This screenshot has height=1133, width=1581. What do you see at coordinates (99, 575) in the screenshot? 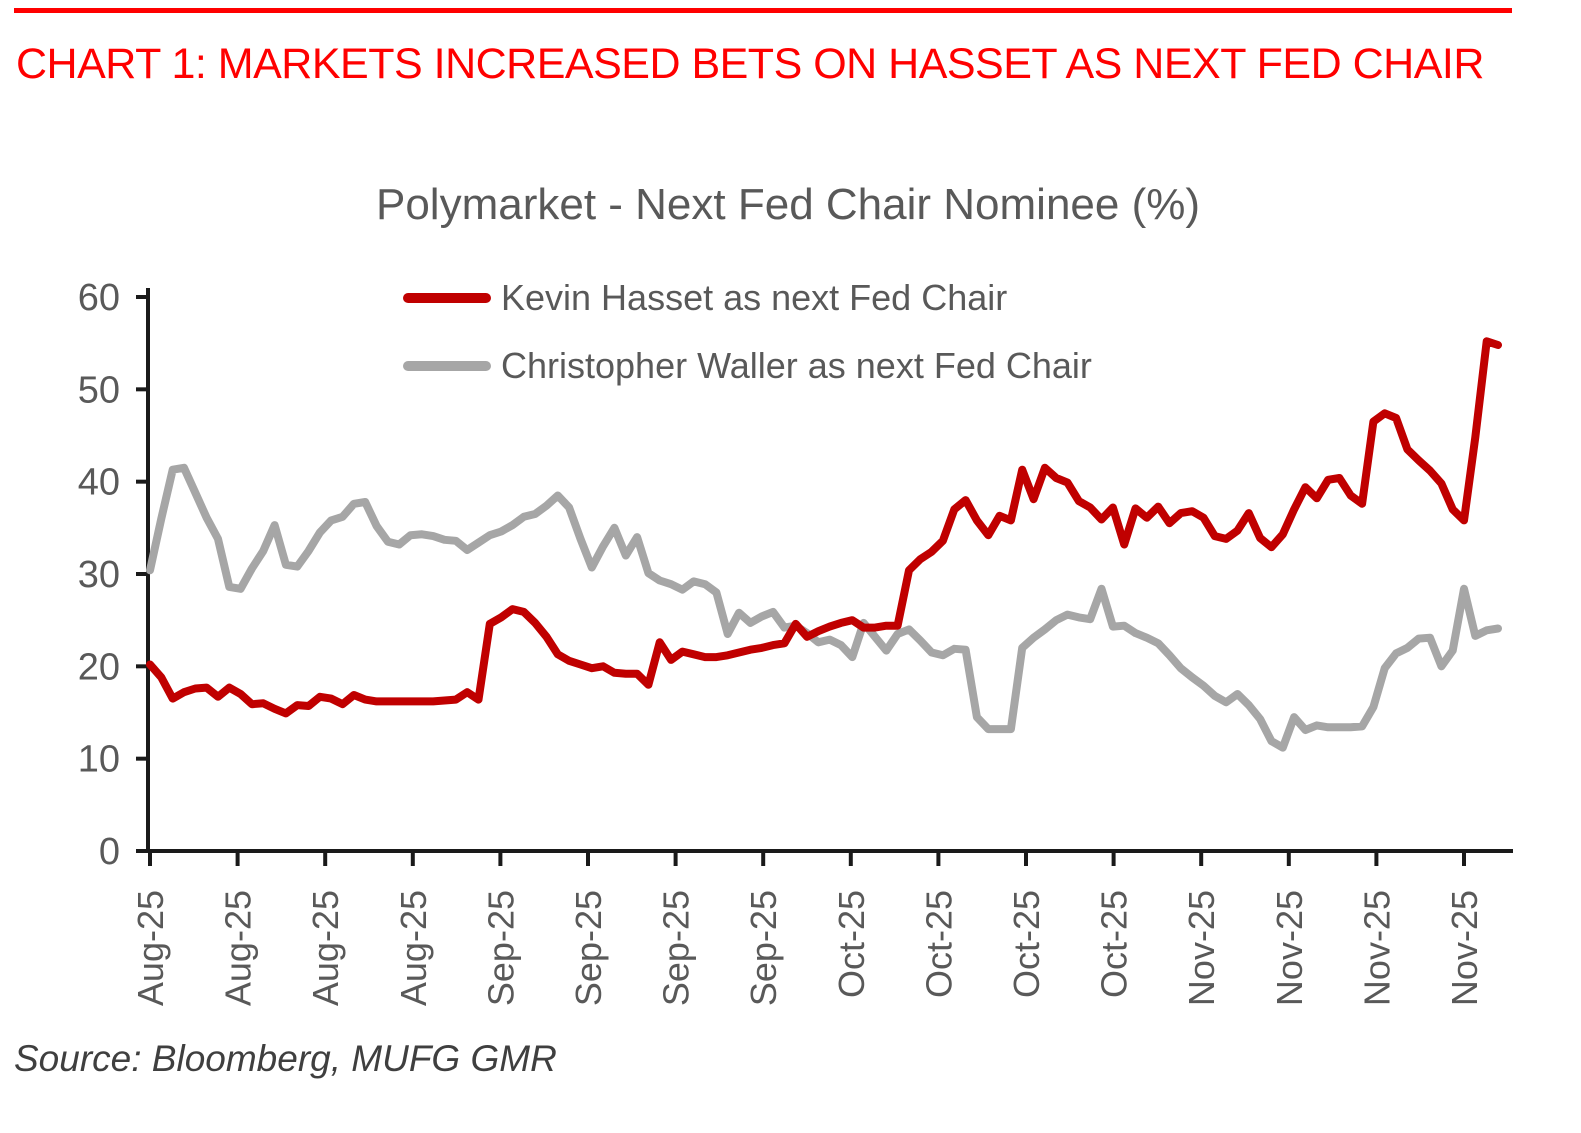
I see `y-tick-label: 30` at bounding box center [99, 575].